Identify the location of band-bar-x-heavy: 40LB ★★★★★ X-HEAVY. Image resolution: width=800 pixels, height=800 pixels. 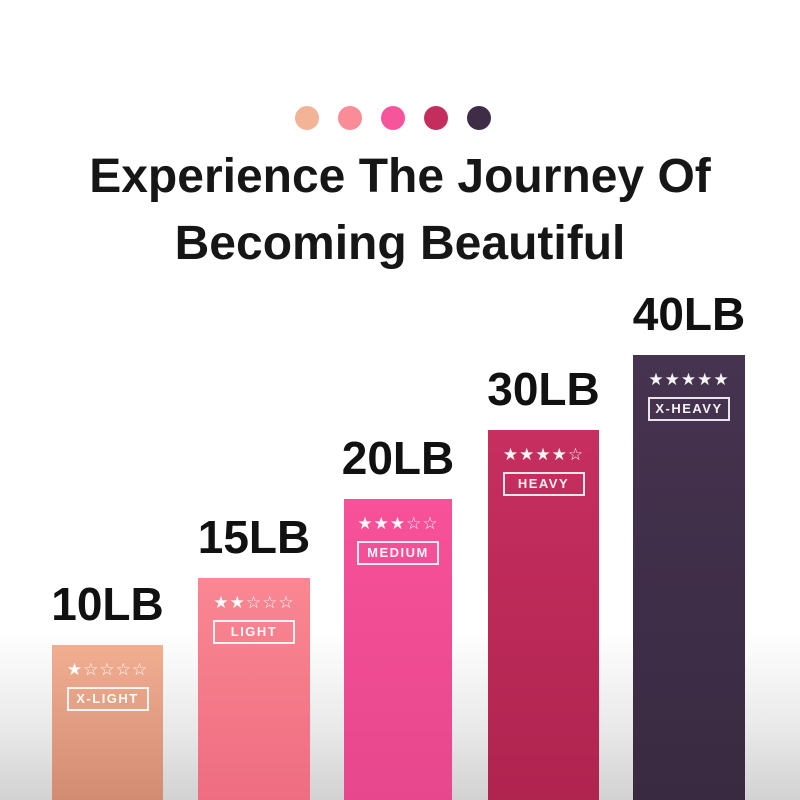
(689, 544).